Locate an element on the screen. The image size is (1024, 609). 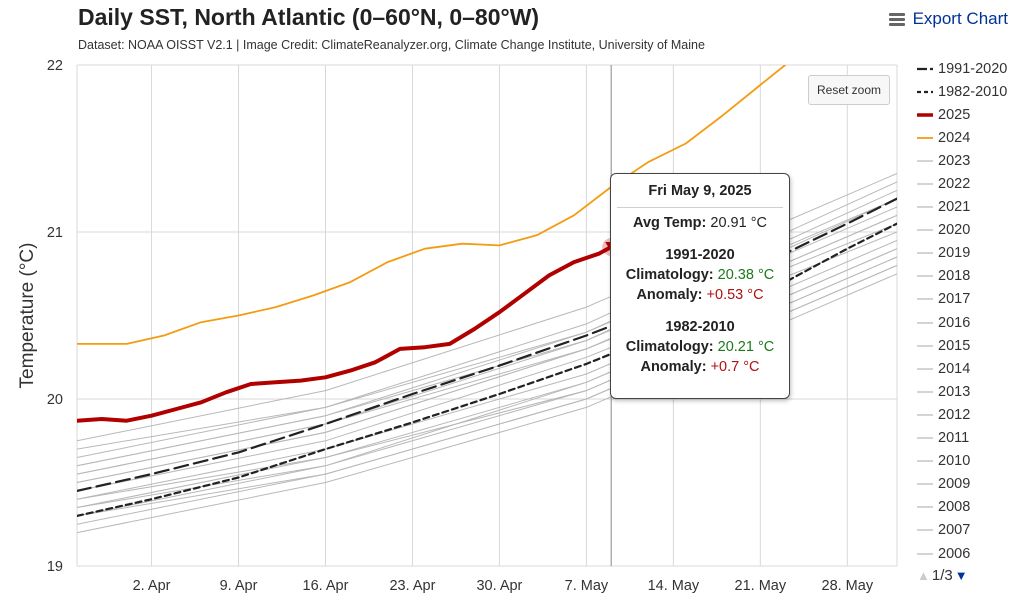
legend-item-2017: 2017 is located at coordinates (970, 299).